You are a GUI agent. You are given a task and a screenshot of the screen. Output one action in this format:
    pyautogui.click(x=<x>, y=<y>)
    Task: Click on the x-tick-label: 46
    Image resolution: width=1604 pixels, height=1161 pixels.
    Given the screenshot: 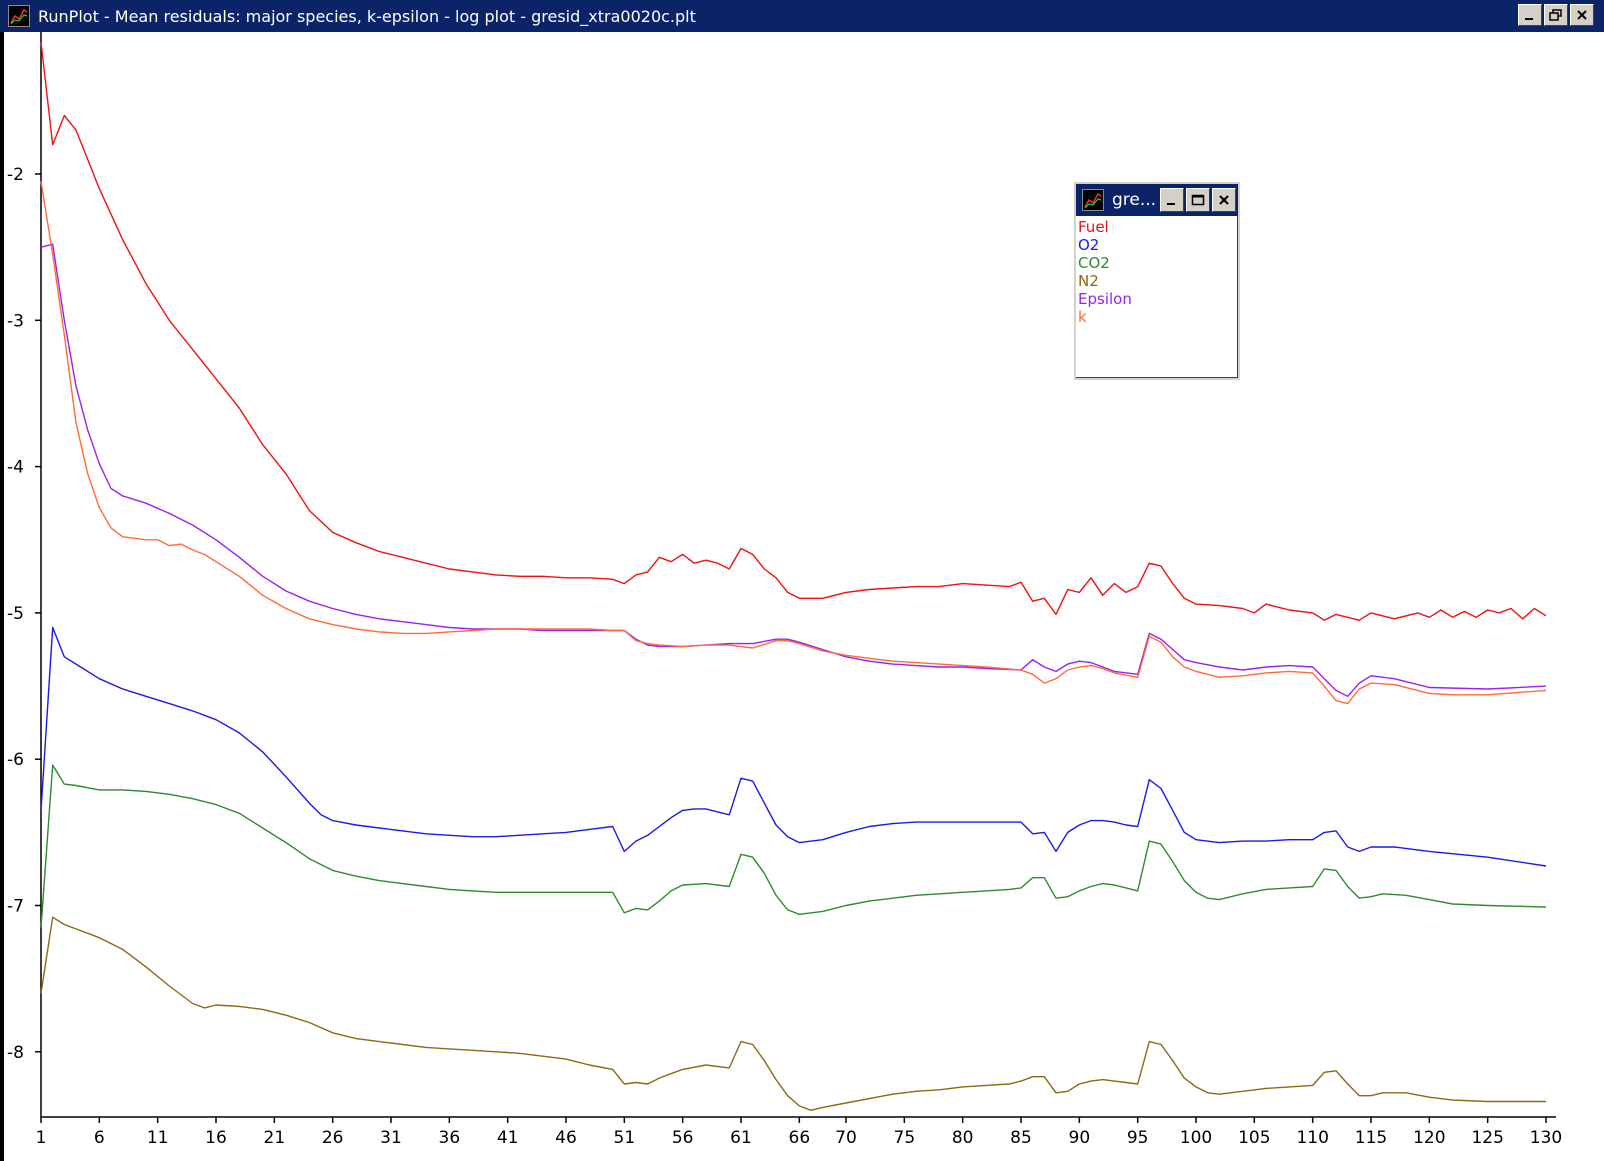 What is the action you would take?
    pyautogui.click(x=566, y=1138)
    